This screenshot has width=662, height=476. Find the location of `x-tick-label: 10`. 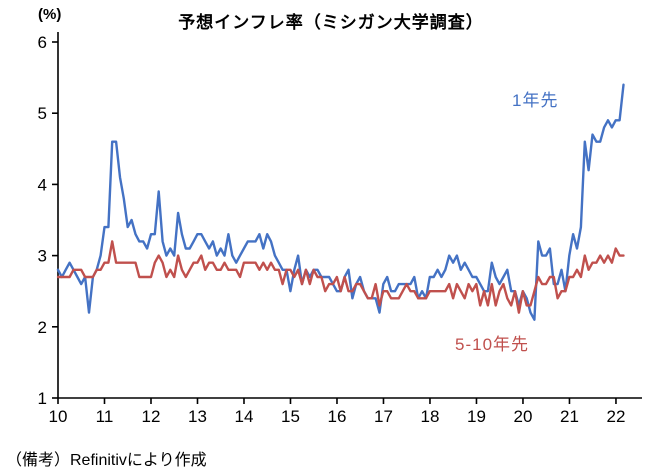

x-tick-label: 10 is located at coordinates (58, 416).